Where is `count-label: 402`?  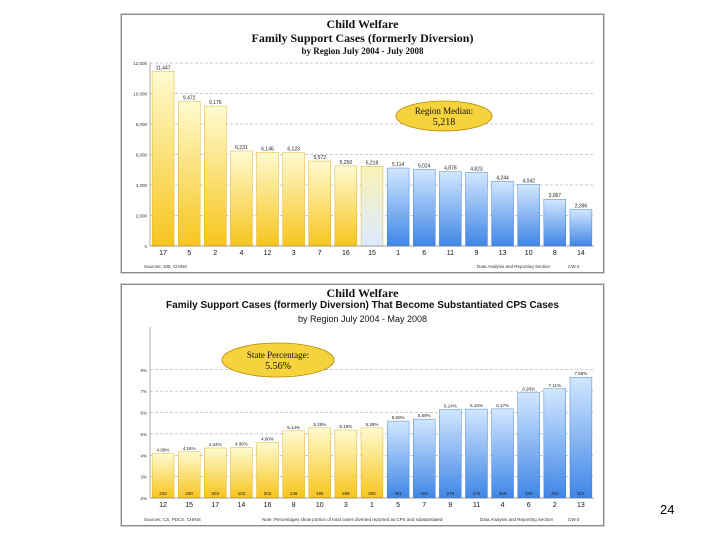 count-label: 402 is located at coordinates (555, 493).